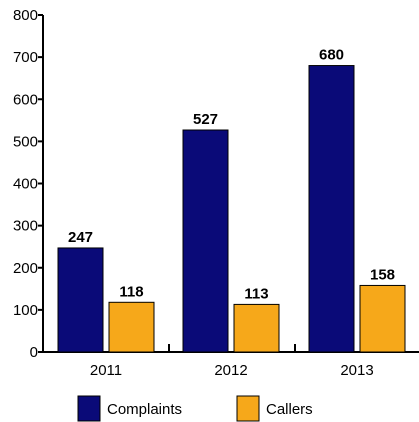 Image resolution: width=419 pixels, height=422 pixels. Describe the element at coordinates (25, 226) in the screenshot. I see `y-tick-label: 300` at that location.